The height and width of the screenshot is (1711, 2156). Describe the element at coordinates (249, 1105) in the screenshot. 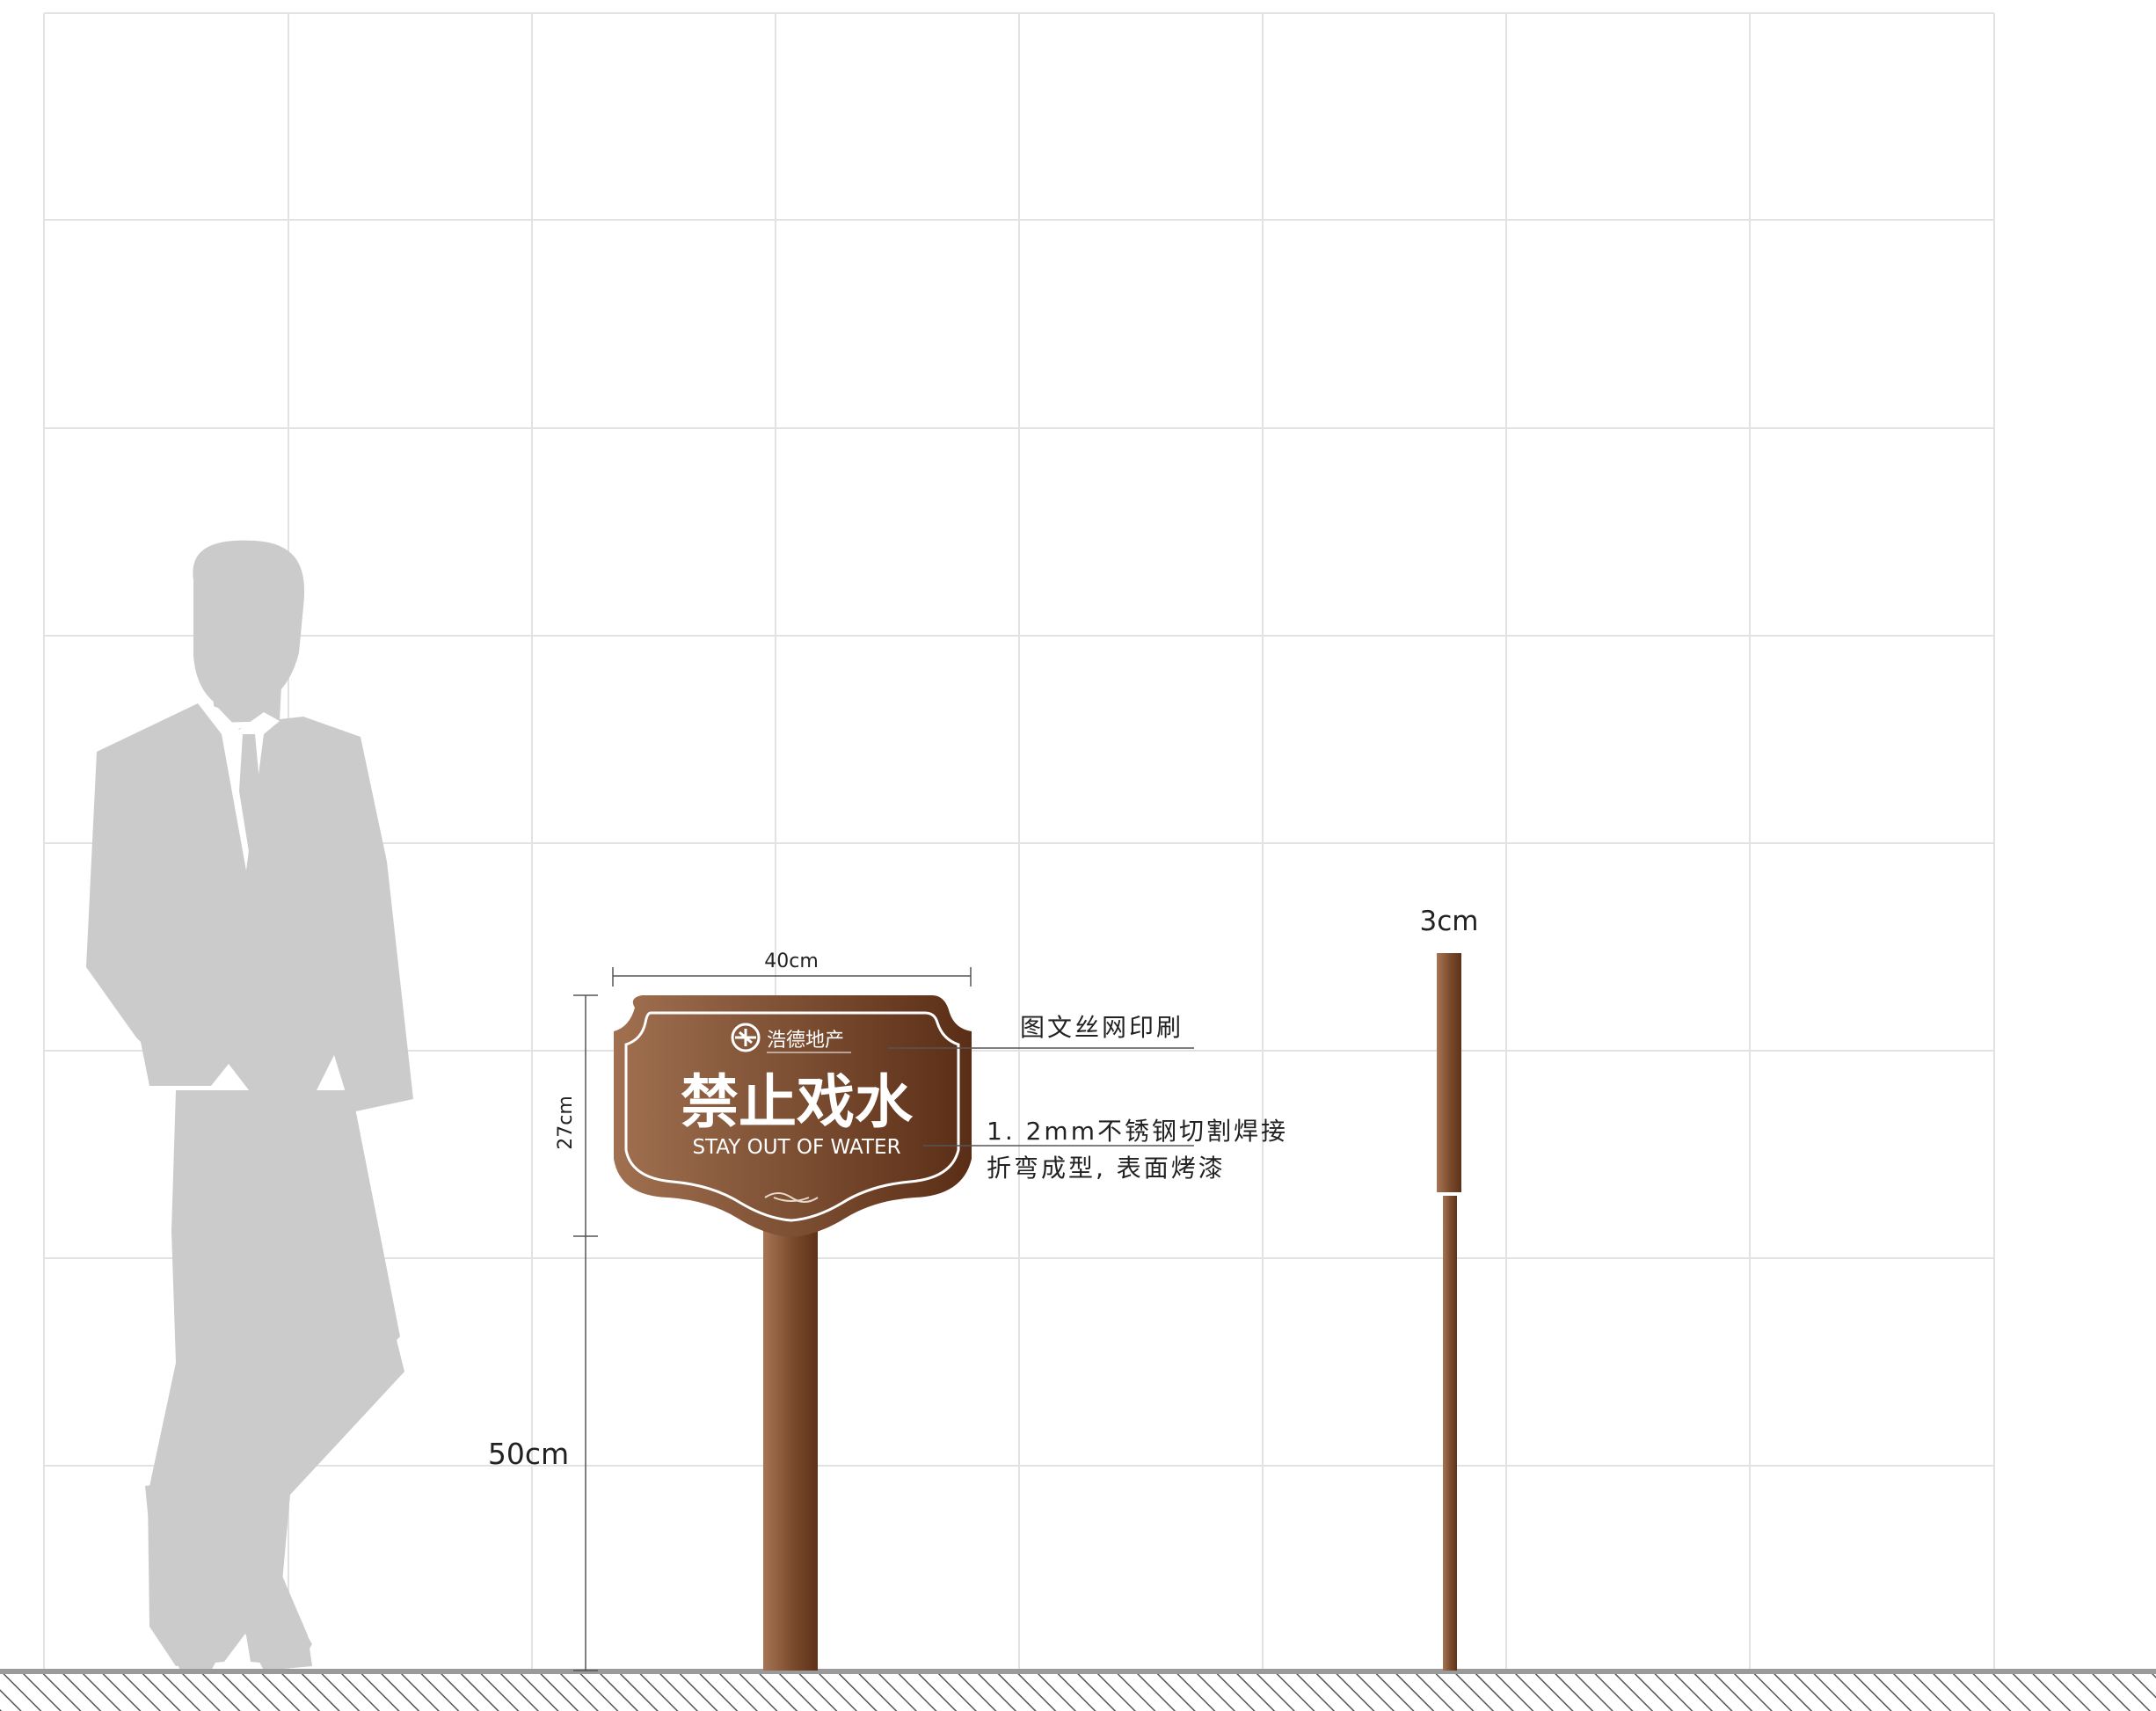

I see `person-silhouette` at that location.